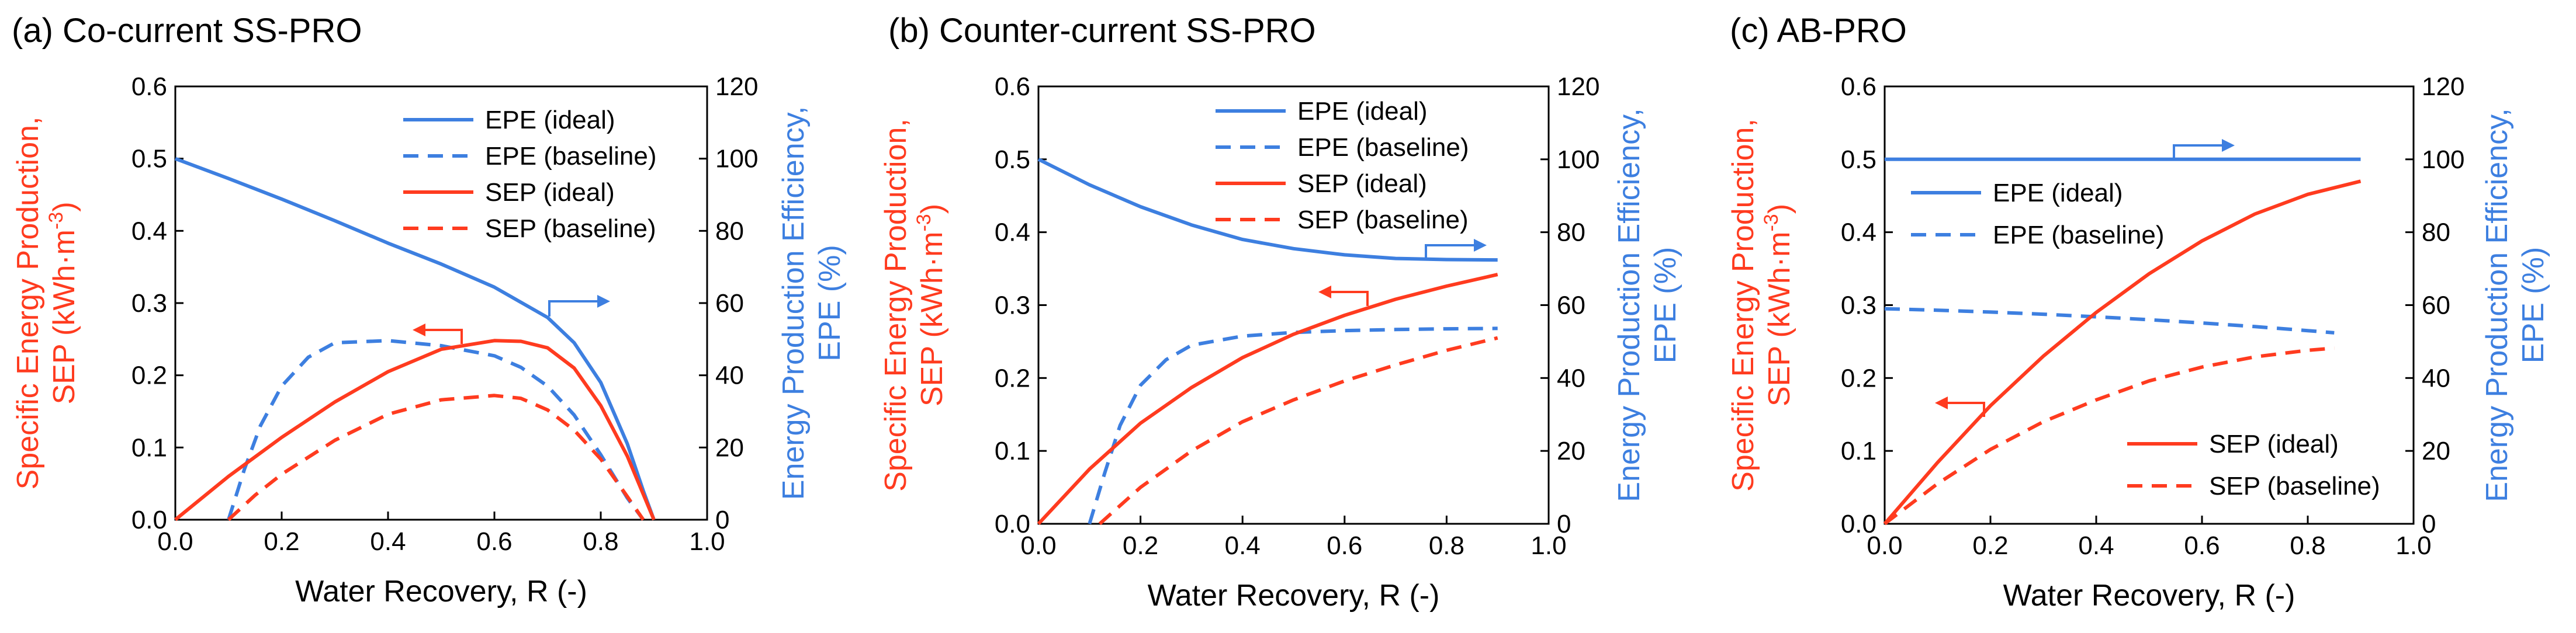  Describe the element at coordinates (1268, 210) in the screenshot. I see `series-line-epe-ideal` at that location.